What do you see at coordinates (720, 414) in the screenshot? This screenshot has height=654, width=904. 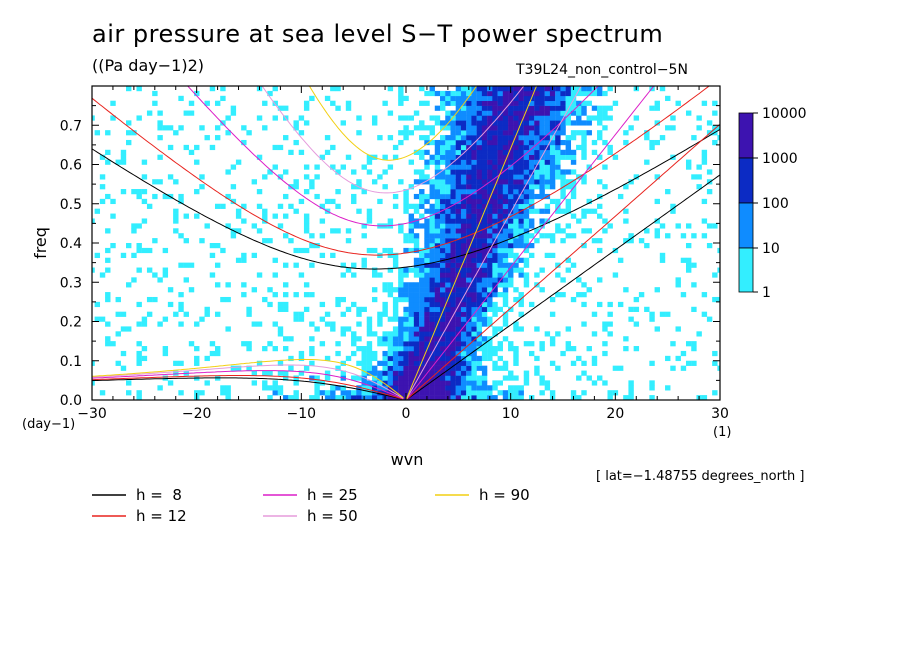 I see `x-tick-label: 30` at bounding box center [720, 414].